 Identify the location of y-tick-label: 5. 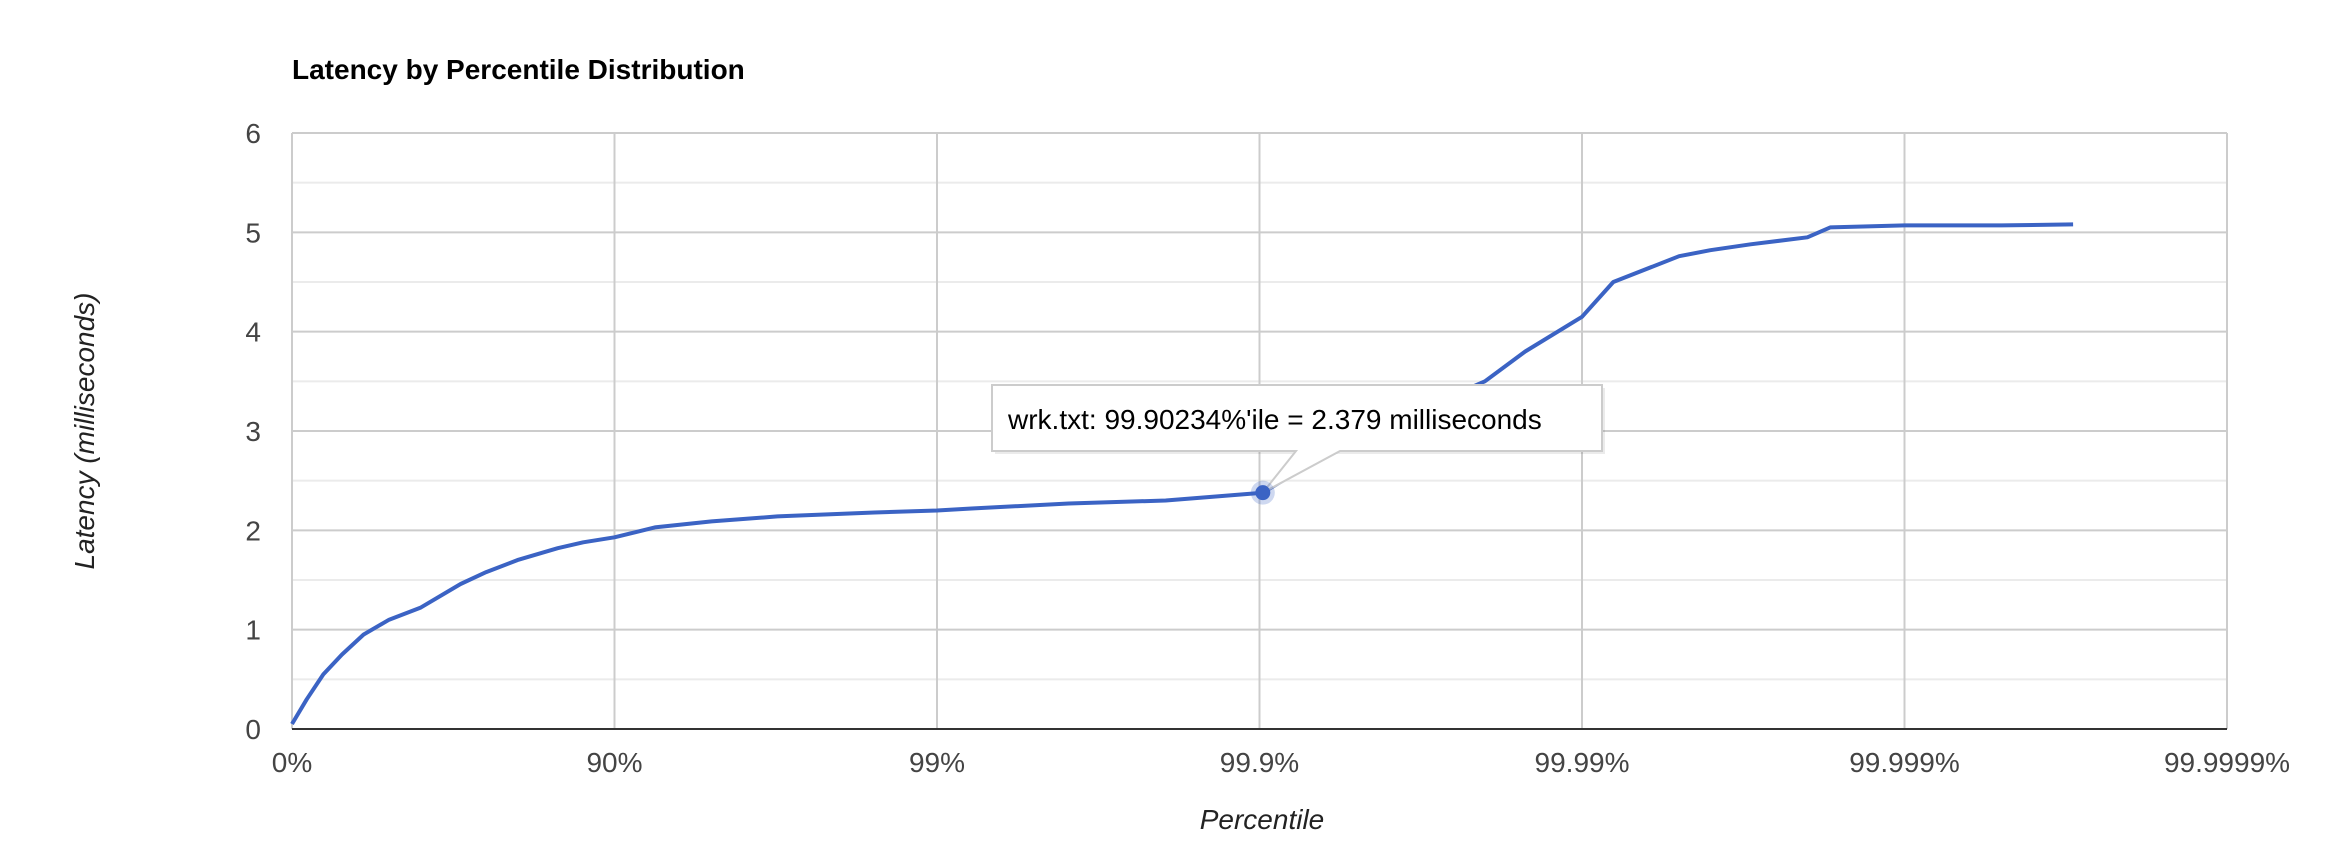
(253, 232).